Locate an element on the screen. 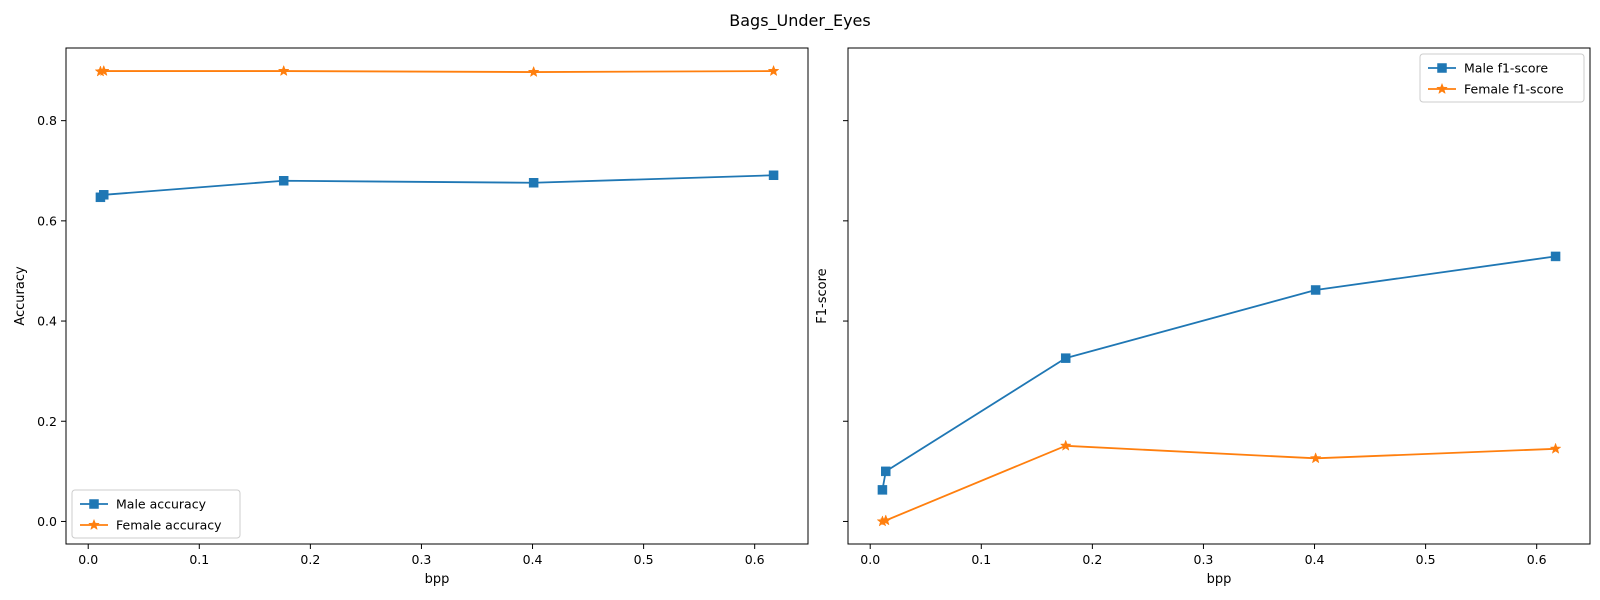 Image resolution: width=1600 pixels, height=600 pixels. series-female-f1-score is located at coordinates (1219, 483).